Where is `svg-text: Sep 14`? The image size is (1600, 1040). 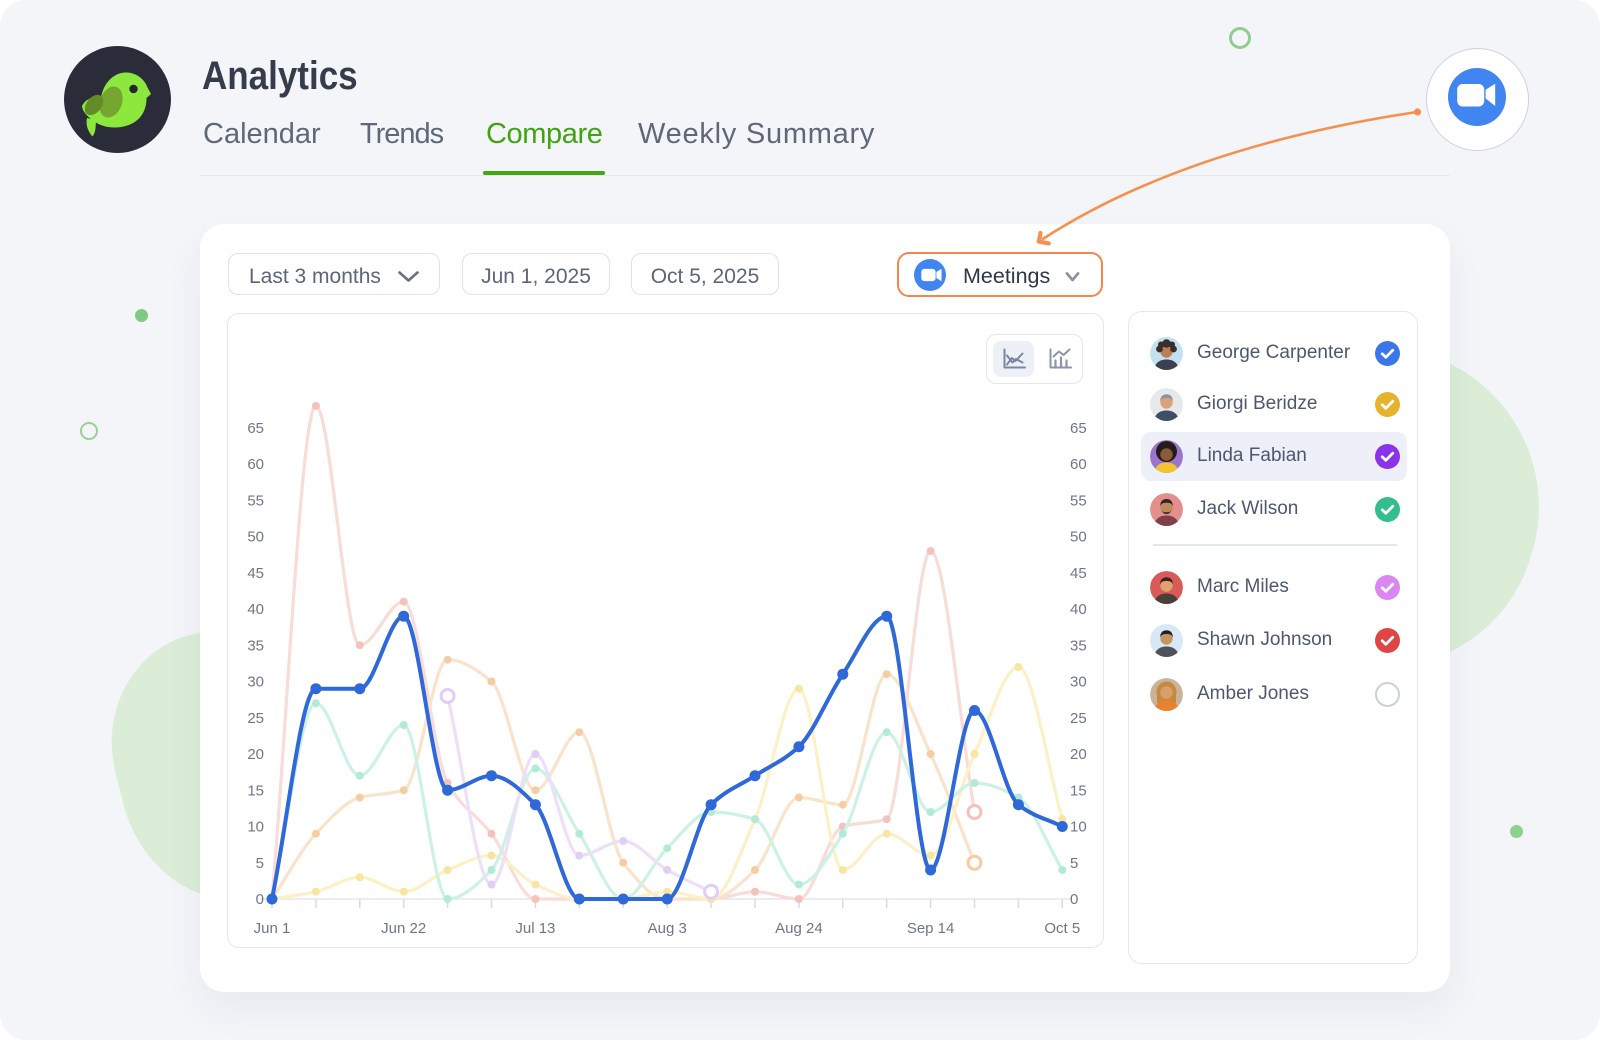
svg-text: Sep 14 is located at coordinates (931, 928).